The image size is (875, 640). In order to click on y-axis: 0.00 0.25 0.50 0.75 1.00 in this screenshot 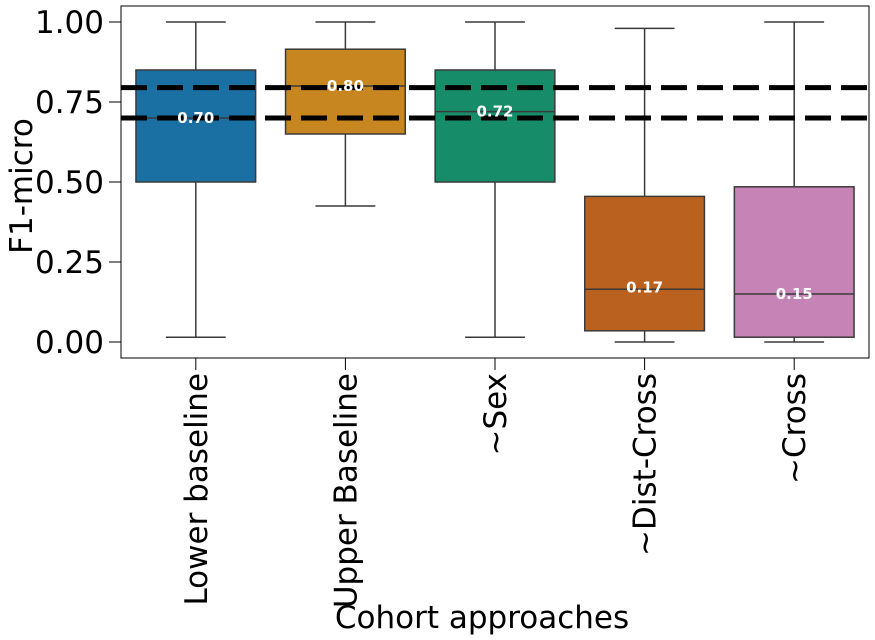, I will do `click(78, 183)`.